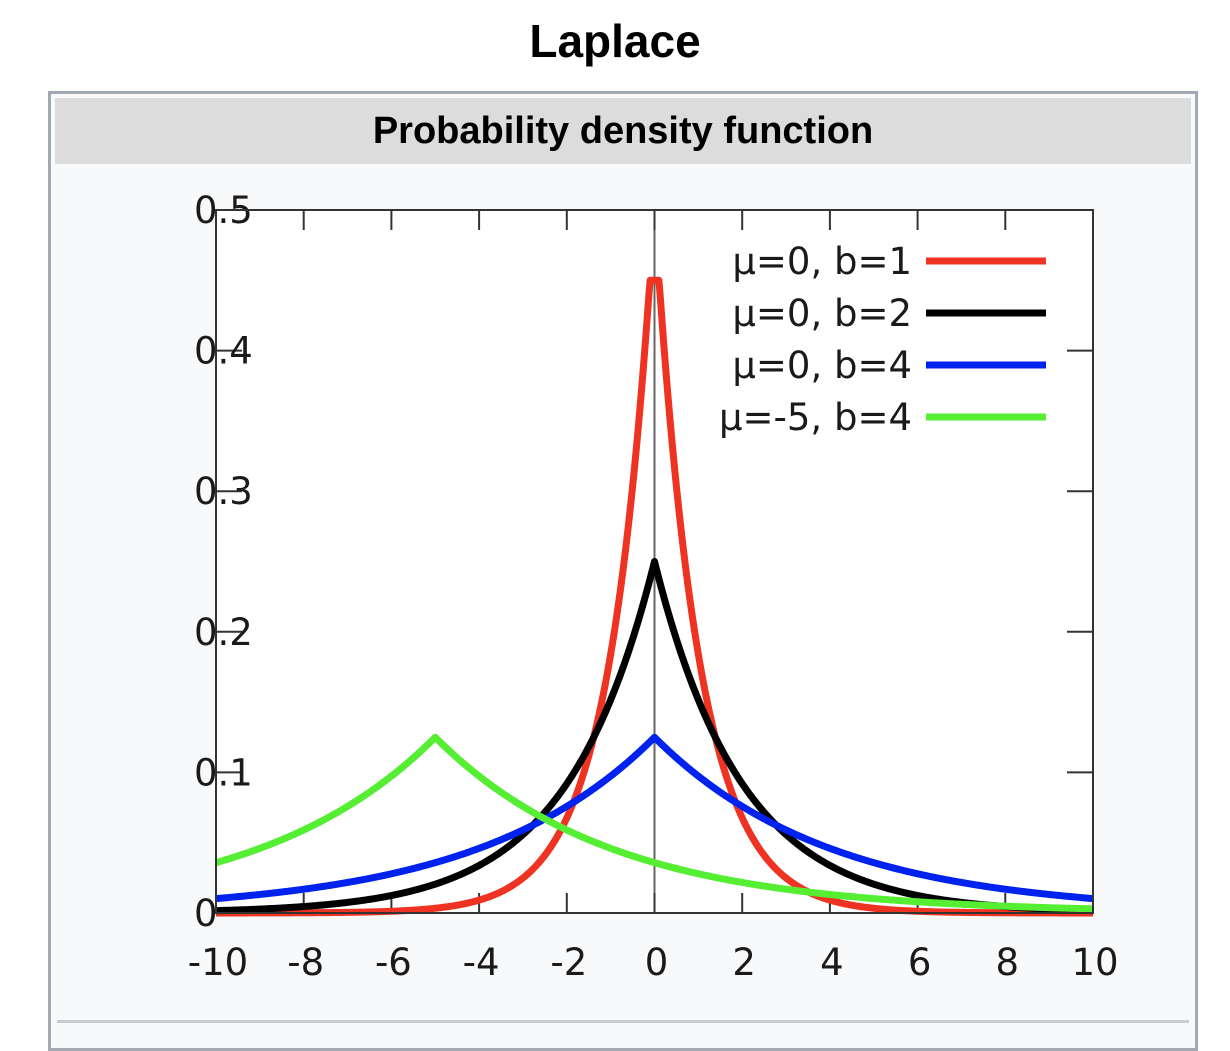 This screenshot has height=1051, width=1230. What do you see at coordinates (481, 962) in the screenshot?
I see `x-tick-label: -4` at bounding box center [481, 962].